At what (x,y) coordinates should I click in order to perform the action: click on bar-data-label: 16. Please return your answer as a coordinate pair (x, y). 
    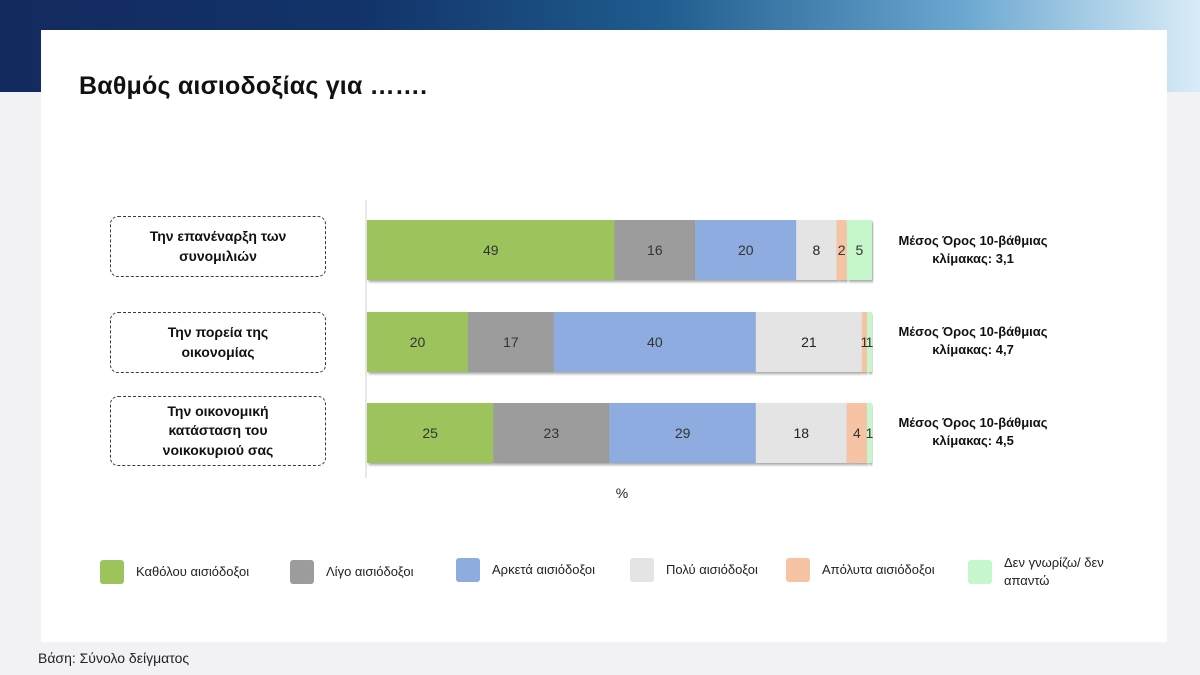
    Looking at the image, I should click on (655, 250).